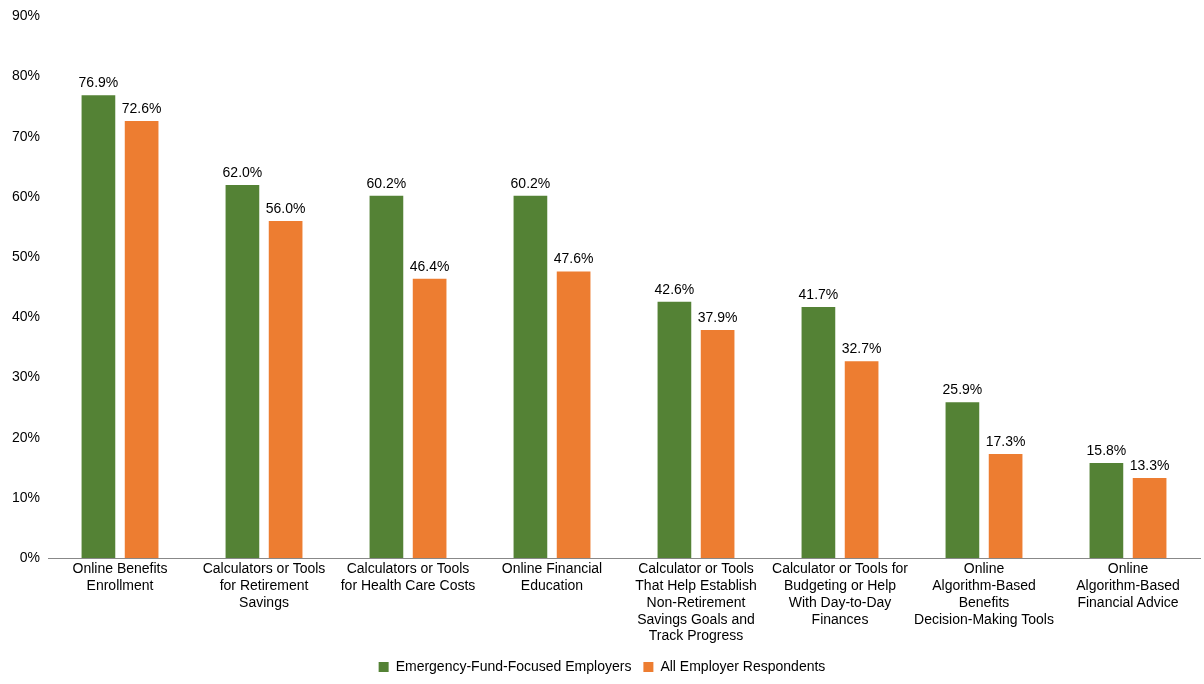 The image size is (1204, 684). What do you see at coordinates (408, 577) in the screenshot?
I see `x-tick-label: Calculators or Tools for Health Care Costs` at bounding box center [408, 577].